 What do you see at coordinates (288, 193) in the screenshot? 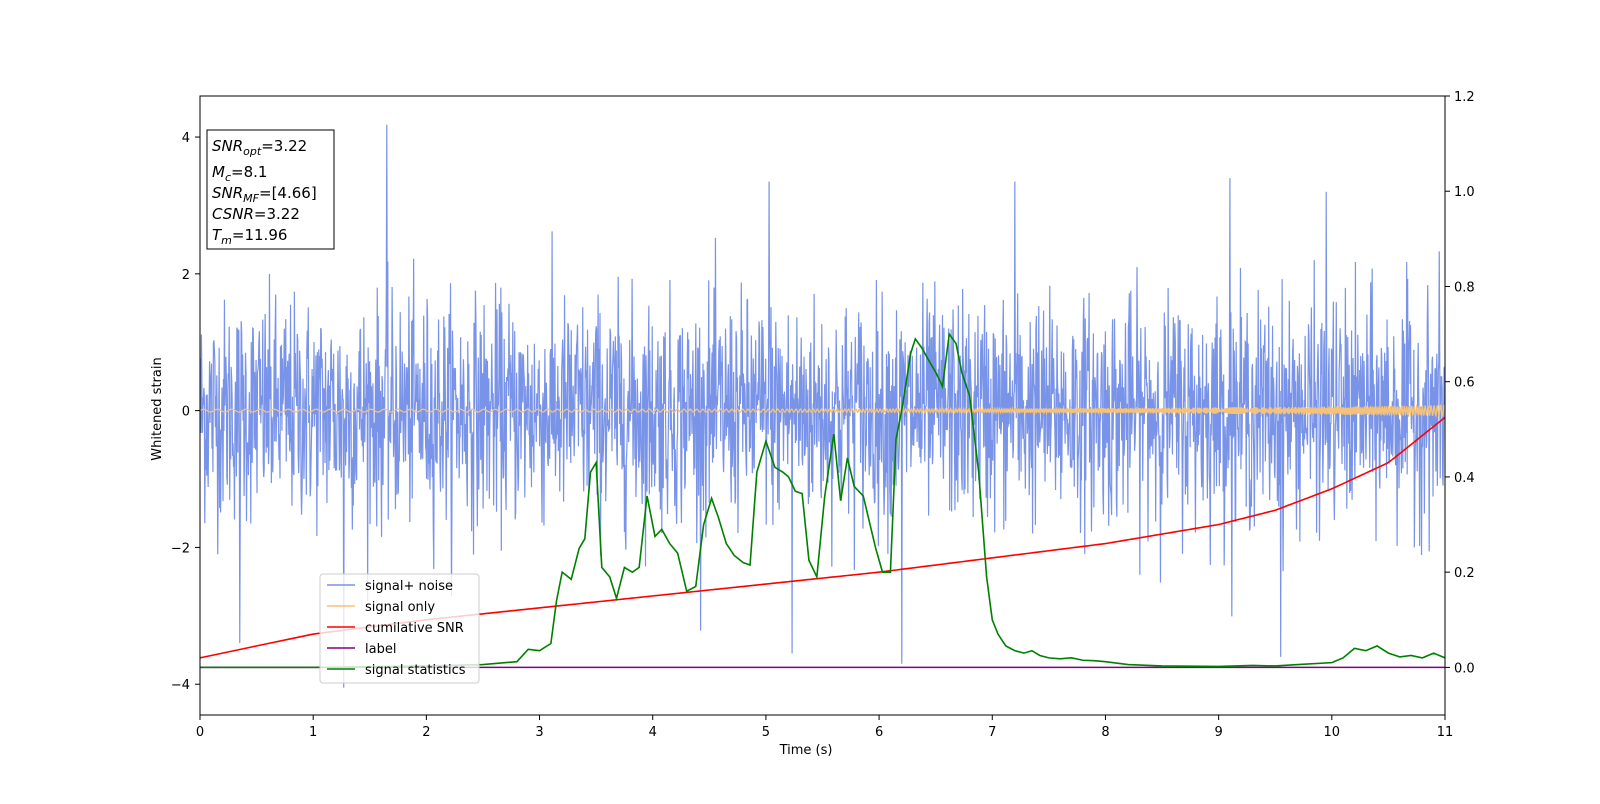
I see `info-value: =[4.66]` at bounding box center [288, 193].